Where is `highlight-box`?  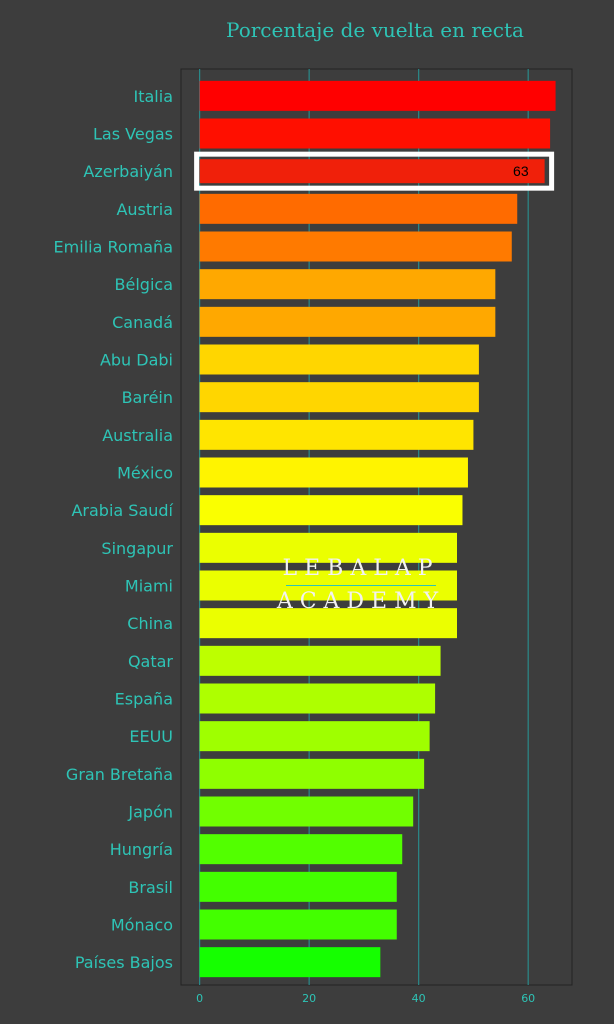 highlight-box is located at coordinates (374, 171).